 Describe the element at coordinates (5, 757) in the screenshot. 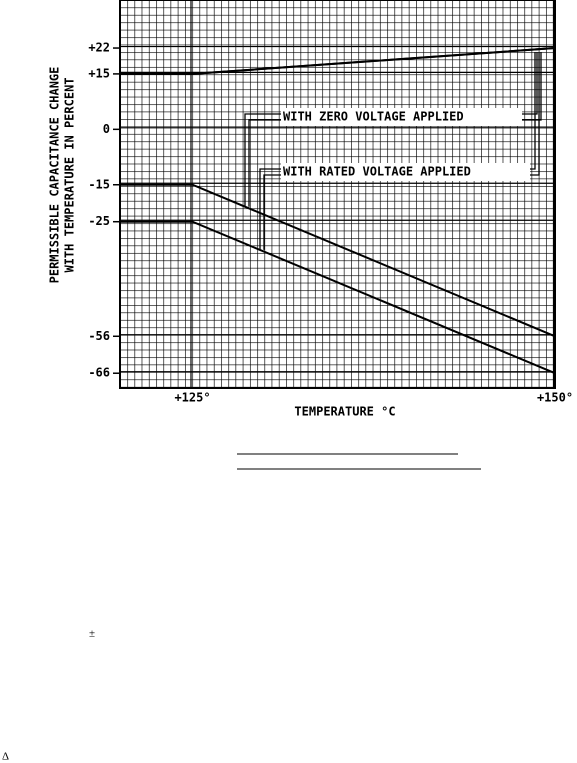

I see `delta: Δ` at that location.